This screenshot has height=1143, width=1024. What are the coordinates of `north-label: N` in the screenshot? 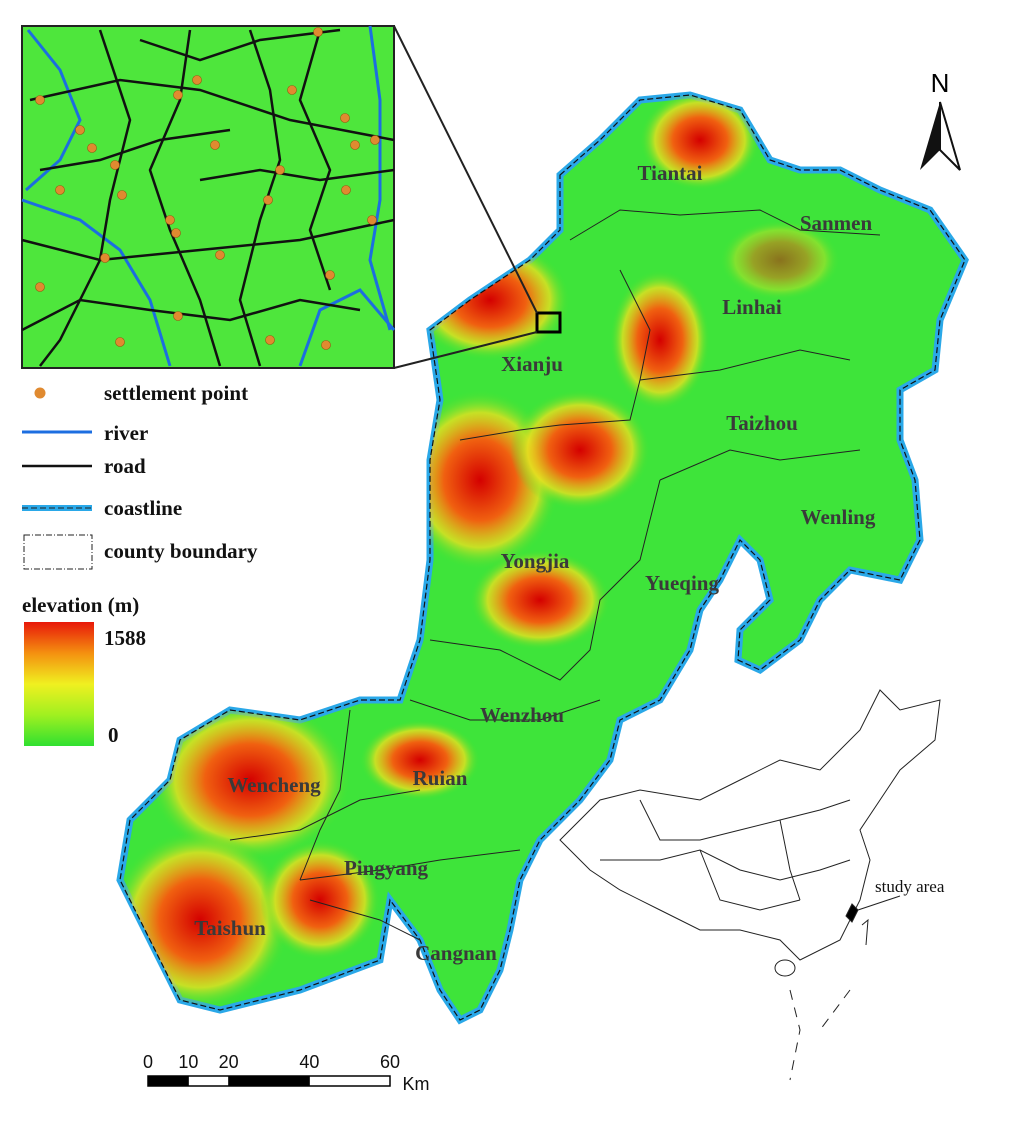 It's located at (940, 83).